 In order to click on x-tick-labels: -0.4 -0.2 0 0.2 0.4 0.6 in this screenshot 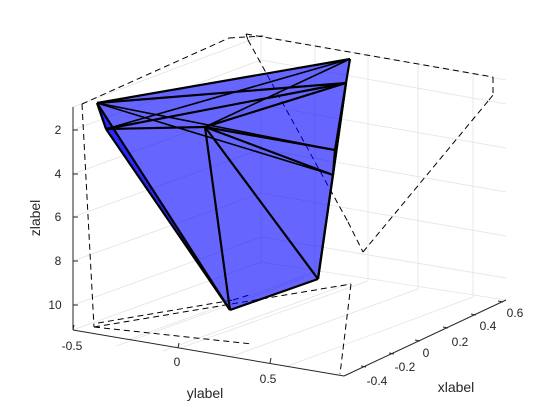, I will do `click(445, 347)`.